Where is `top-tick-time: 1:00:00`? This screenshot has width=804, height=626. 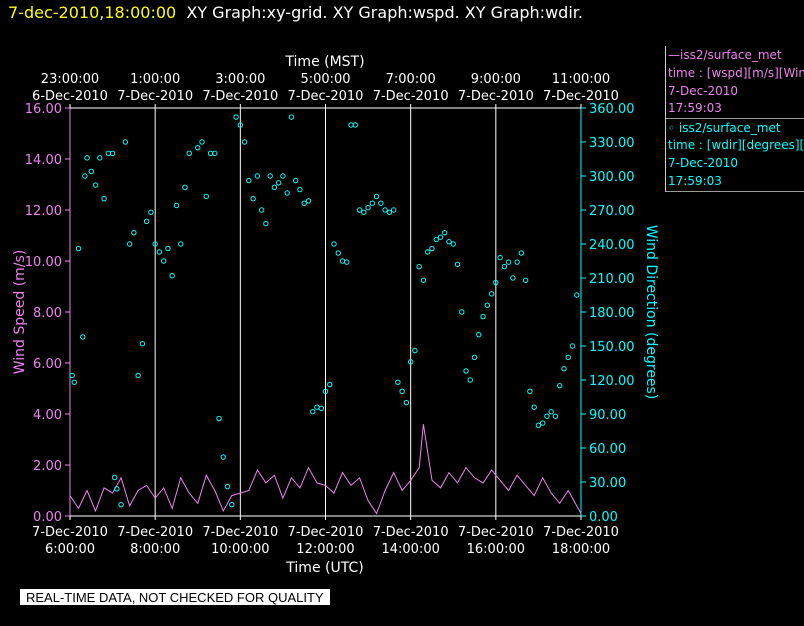
top-tick-time: 1:00:00 is located at coordinates (155, 79).